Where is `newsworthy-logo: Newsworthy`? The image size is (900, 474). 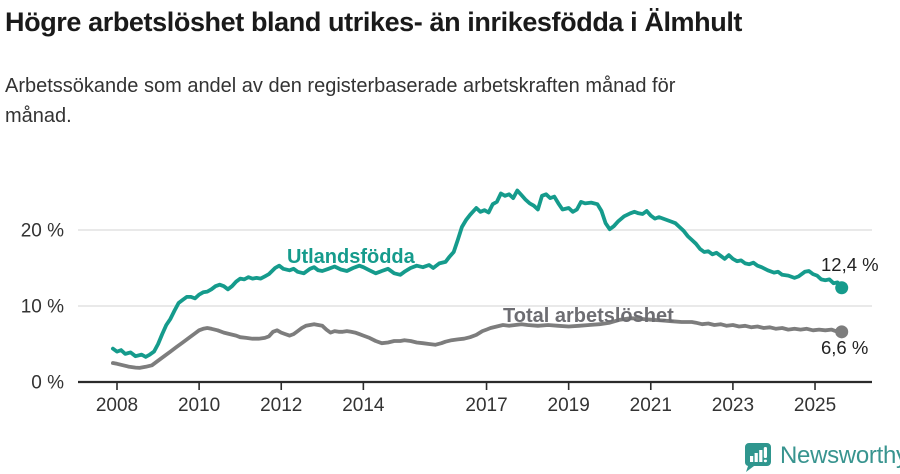
newsworthy-logo: Newsworthy is located at coordinates (821, 456).